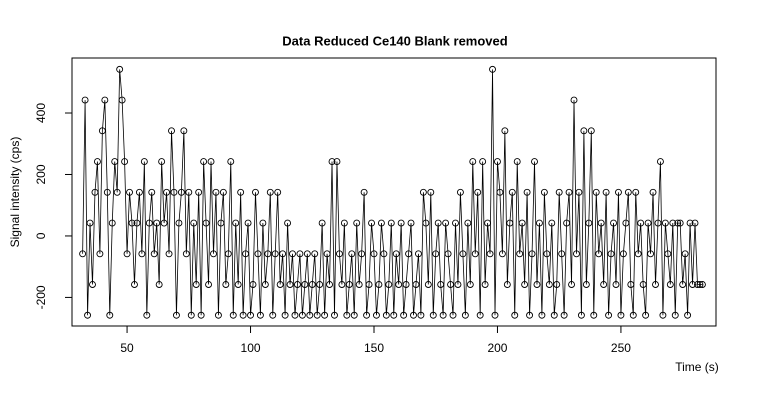 This screenshot has height=400, width=760. What do you see at coordinates (394, 40) in the screenshot?
I see `chart-title: Data Reduced Ce140 Blank removed` at bounding box center [394, 40].